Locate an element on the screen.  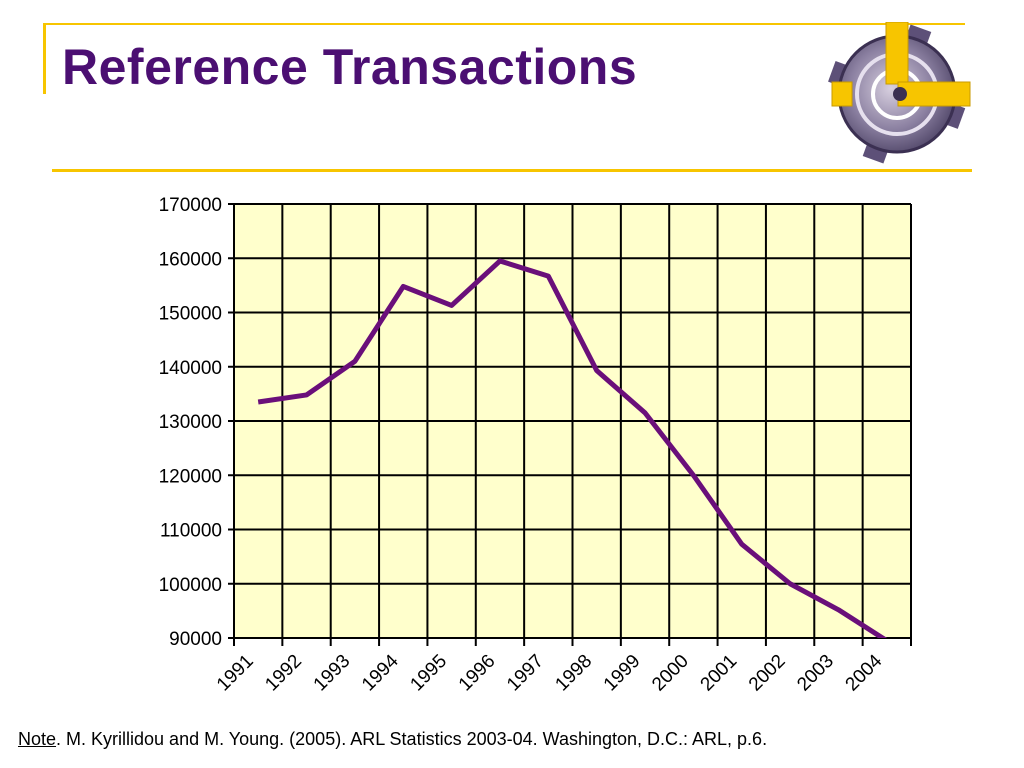
slide-title: Reference Transactions is located at coordinates (350, 67).